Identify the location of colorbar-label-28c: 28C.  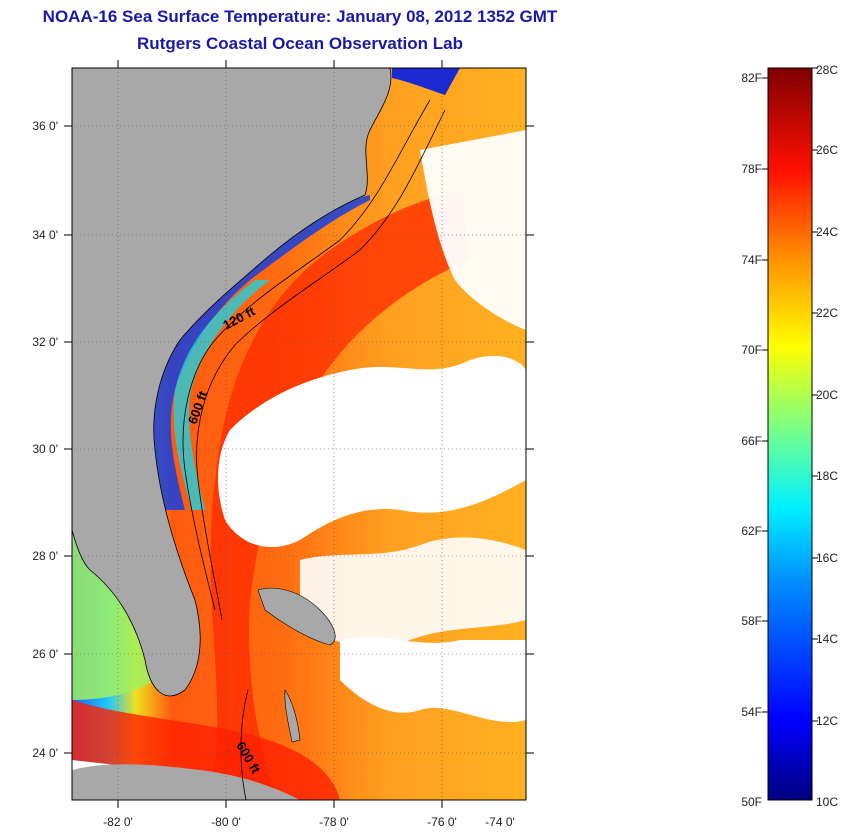
(827, 70).